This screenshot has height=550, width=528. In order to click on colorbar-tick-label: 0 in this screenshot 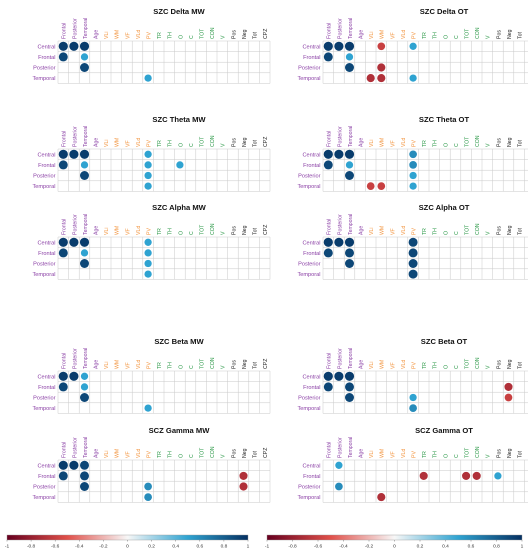, I will do `click(394, 547)`.